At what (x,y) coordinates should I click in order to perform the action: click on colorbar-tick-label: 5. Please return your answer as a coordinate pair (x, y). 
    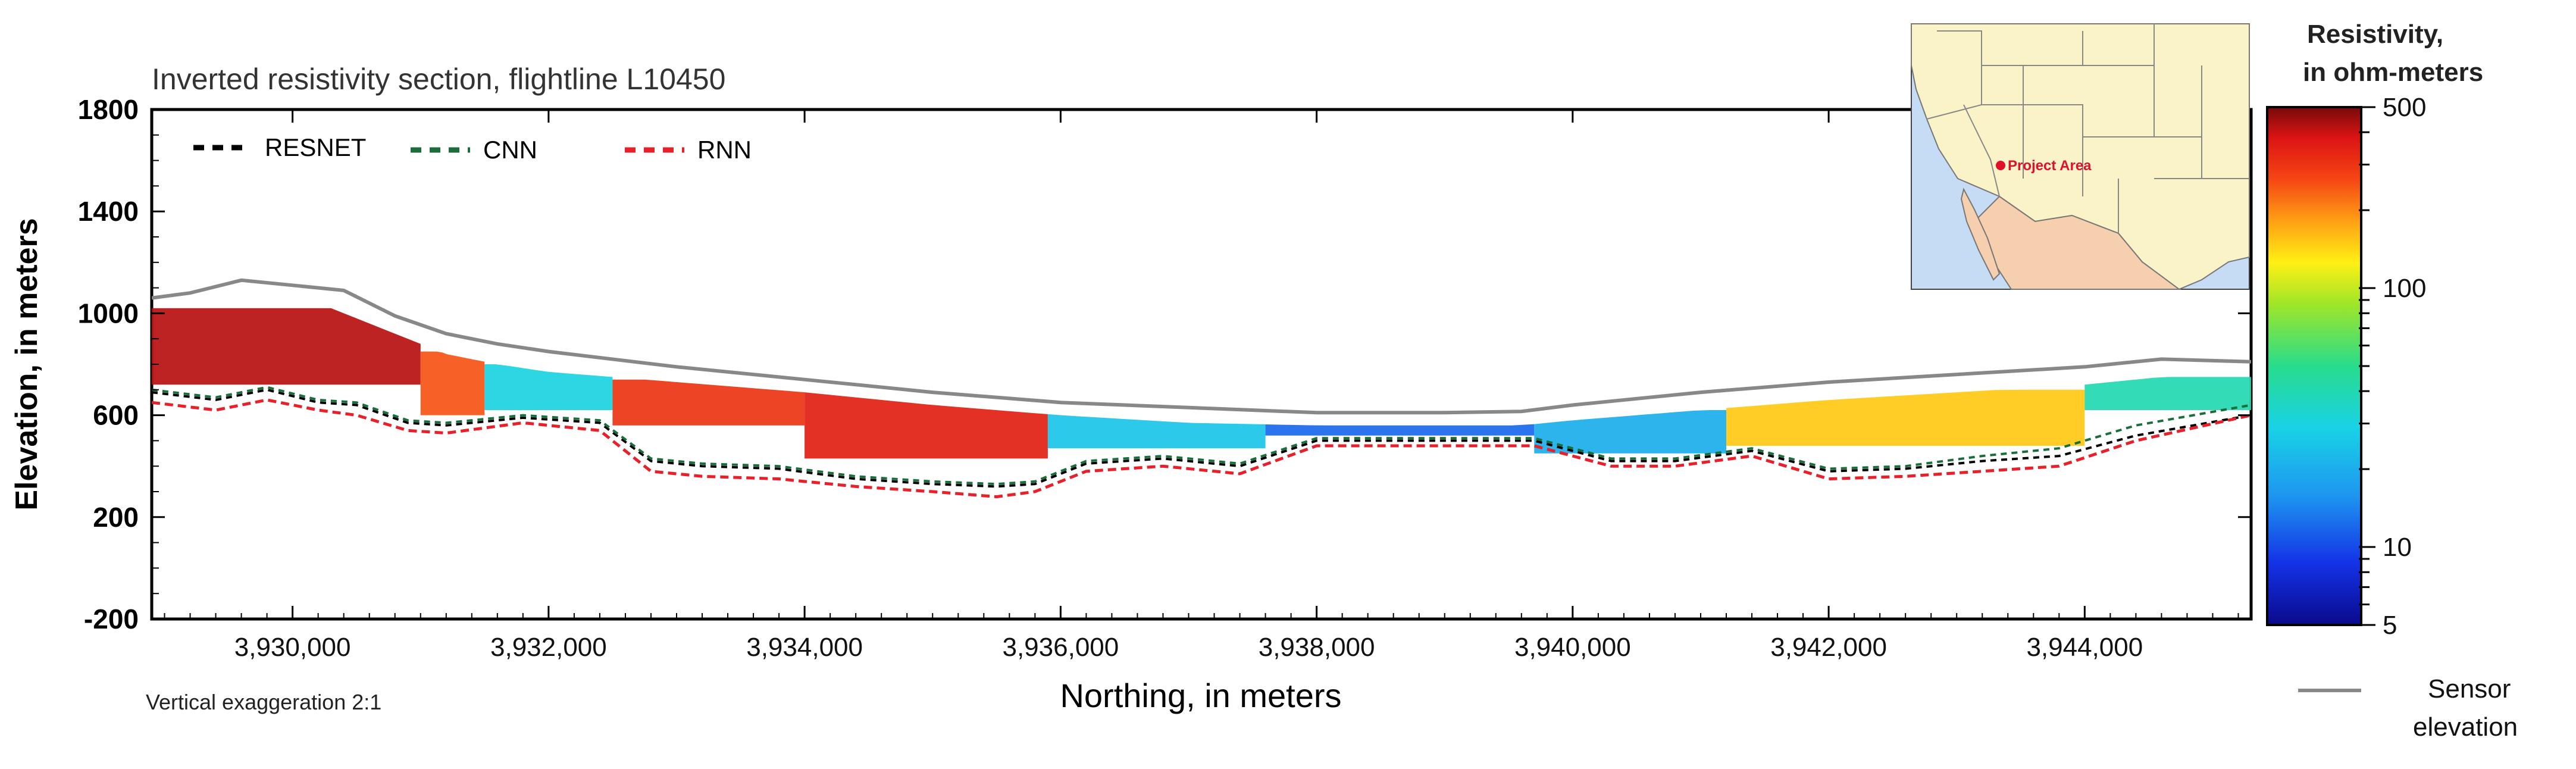
    Looking at the image, I should click on (2390, 625).